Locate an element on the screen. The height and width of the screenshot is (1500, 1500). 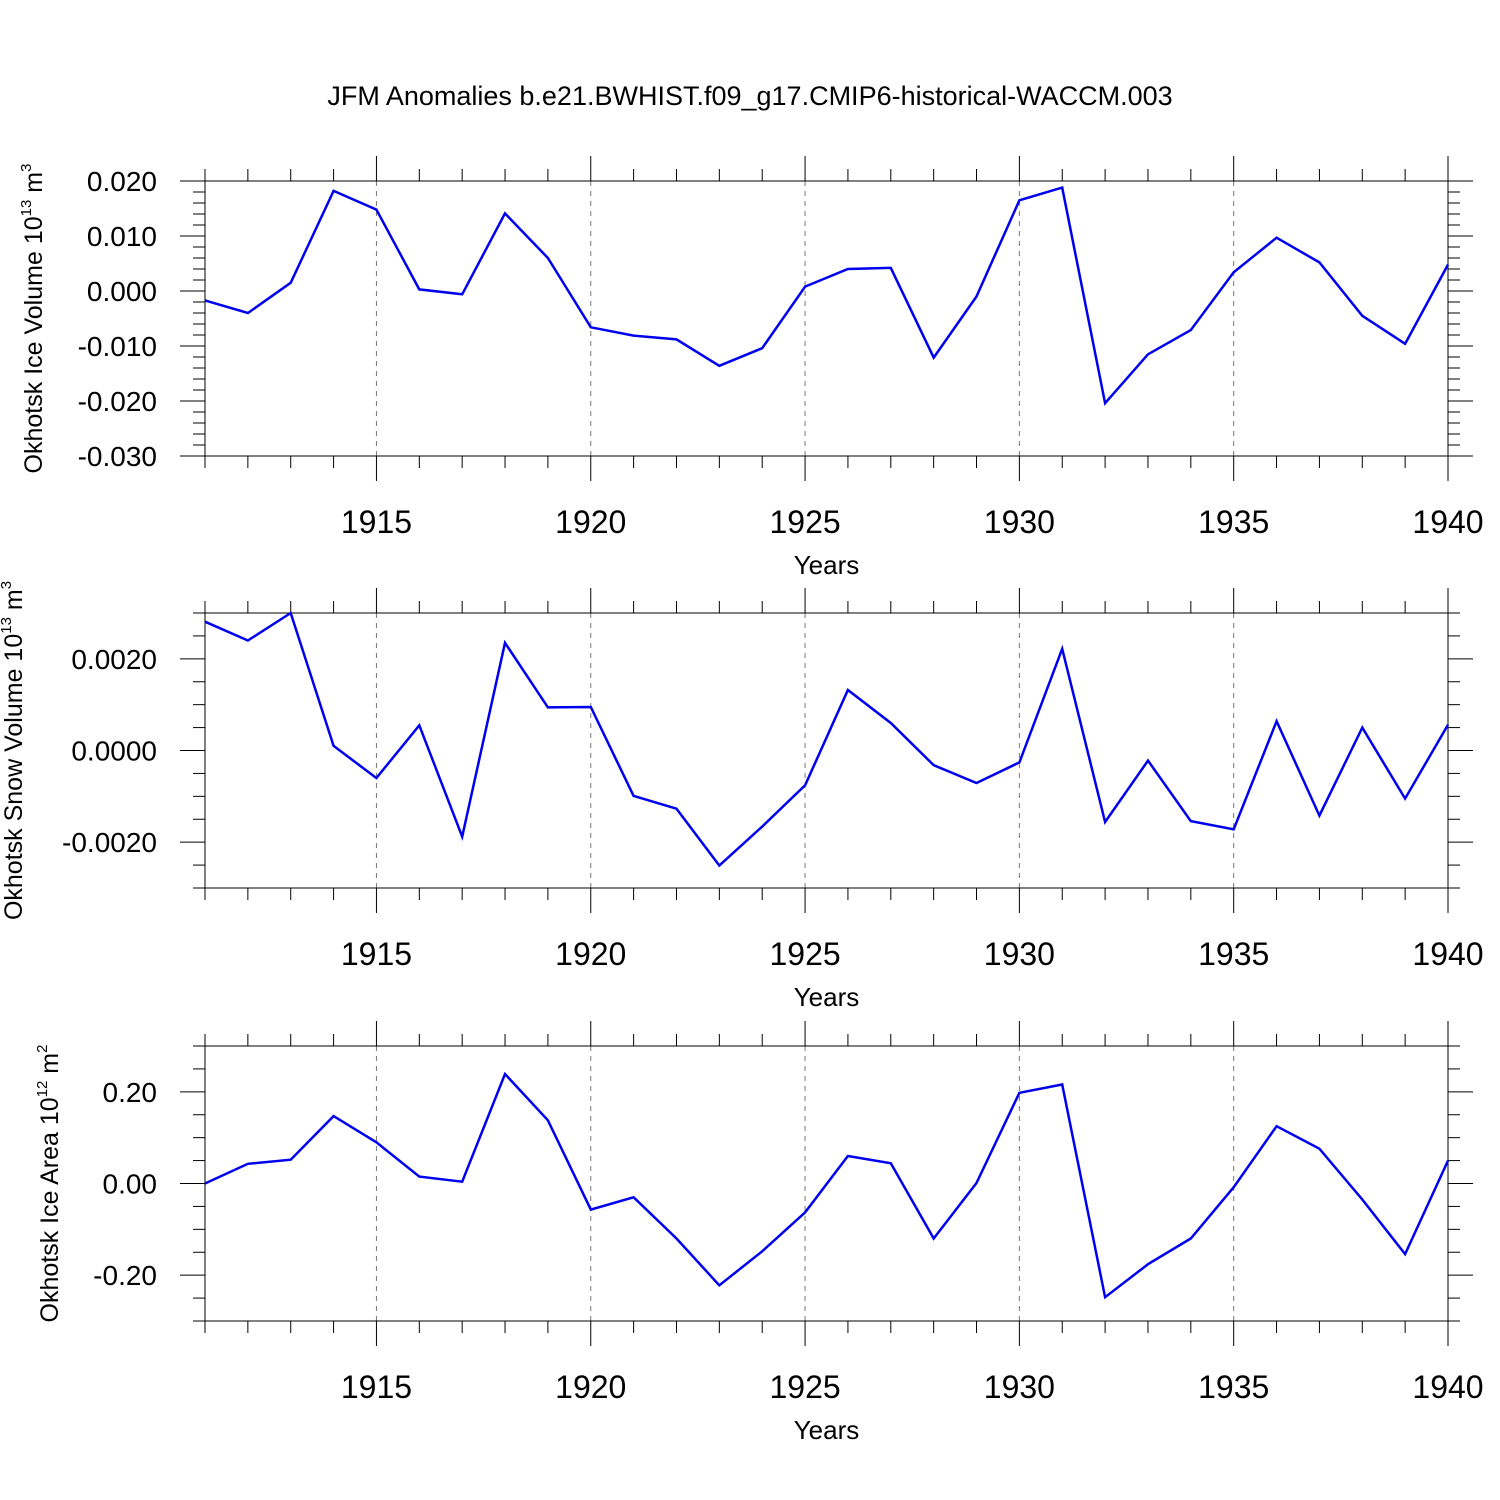
y-tick-label: -0.020 is located at coordinates (117, 401).